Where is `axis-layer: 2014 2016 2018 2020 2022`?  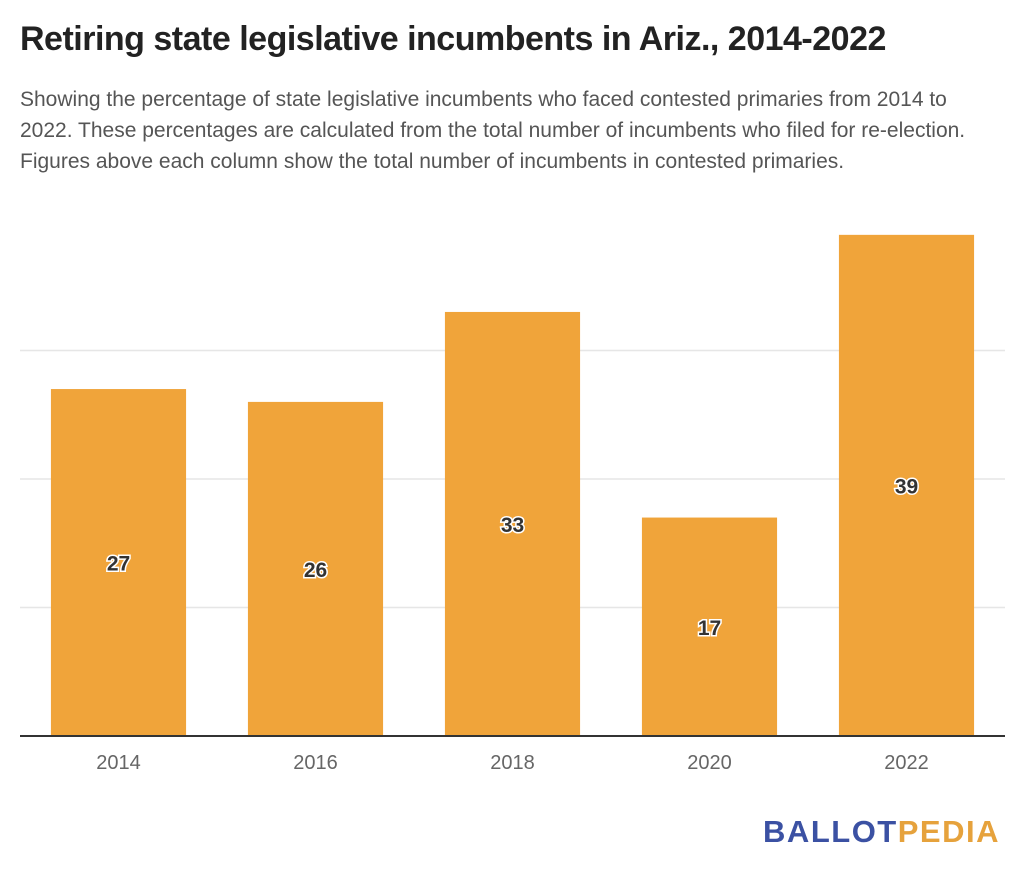
axis-layer: 2014 2016 2018 2020 2022 is located at coordinates (512, 754).